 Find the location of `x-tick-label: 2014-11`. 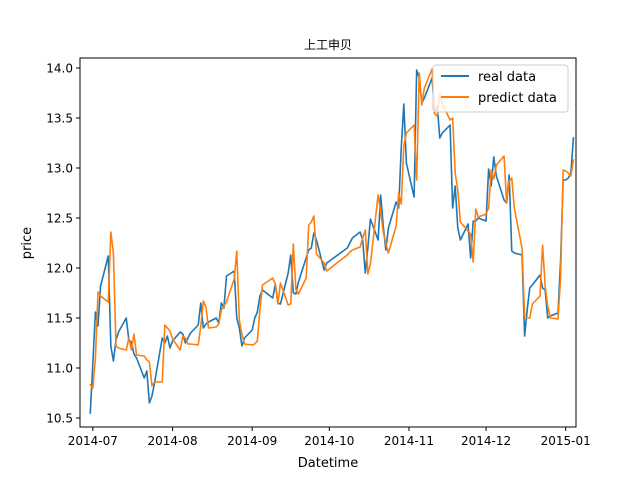

x-tick-label: 2014-11 is located at coordinates (409, 441).